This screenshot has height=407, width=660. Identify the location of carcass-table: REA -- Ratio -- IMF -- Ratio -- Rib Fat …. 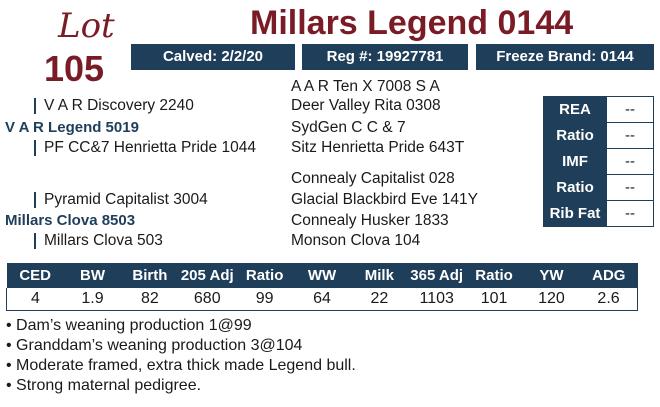
(598, 161).